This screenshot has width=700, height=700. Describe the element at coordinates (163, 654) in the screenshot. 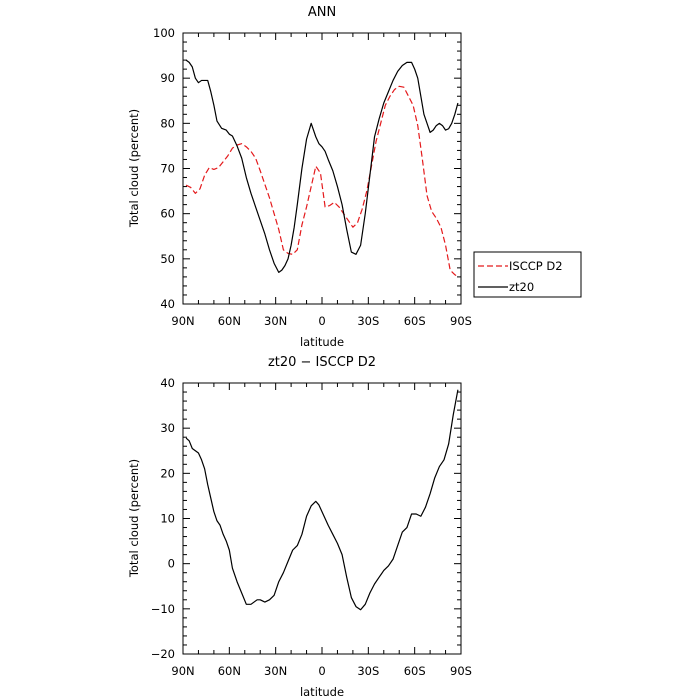

I see `bottom-y-tick-label-0: −20` at that location.